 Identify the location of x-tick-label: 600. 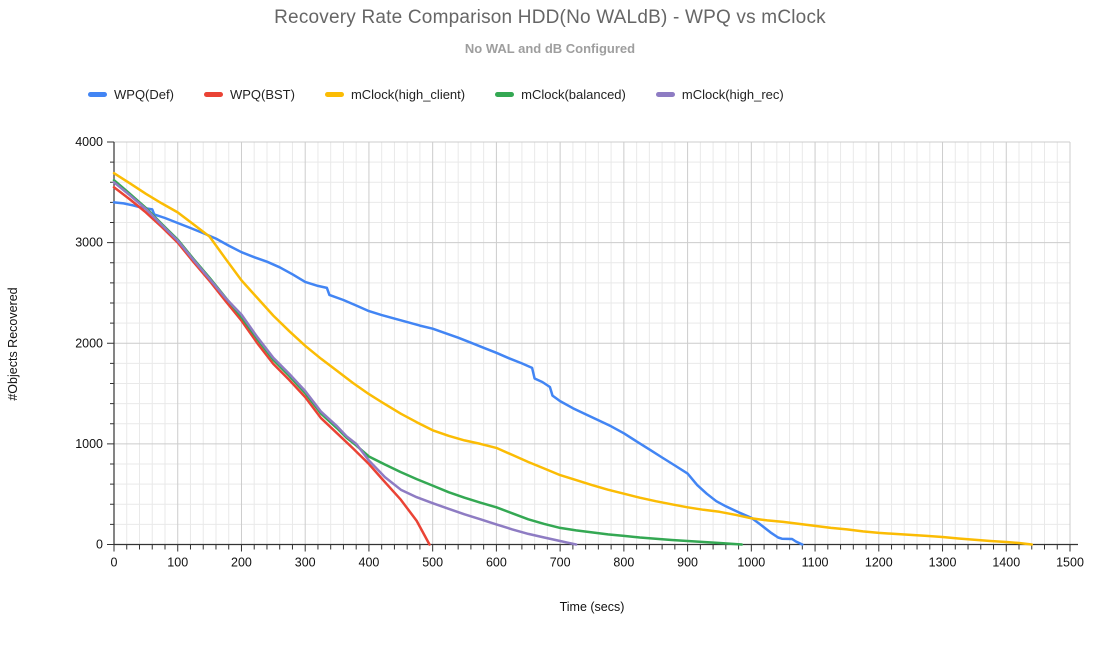
(496, 563).